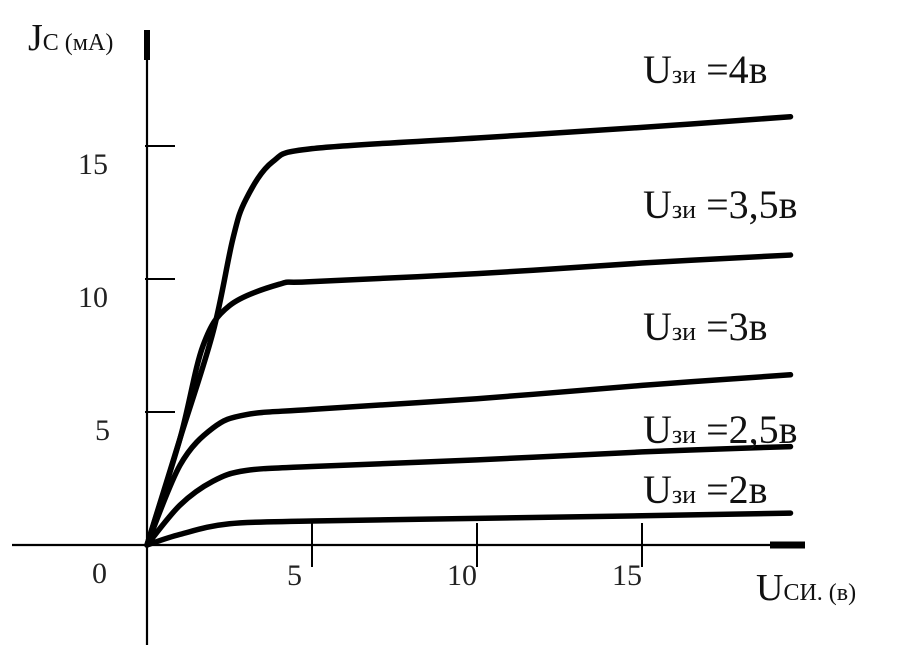 The image size is (905, 647). What do you see at coordinates (35, 38) in the screenshot?
I see `y-axis-label-main: J` at bounding box center [35, 38].